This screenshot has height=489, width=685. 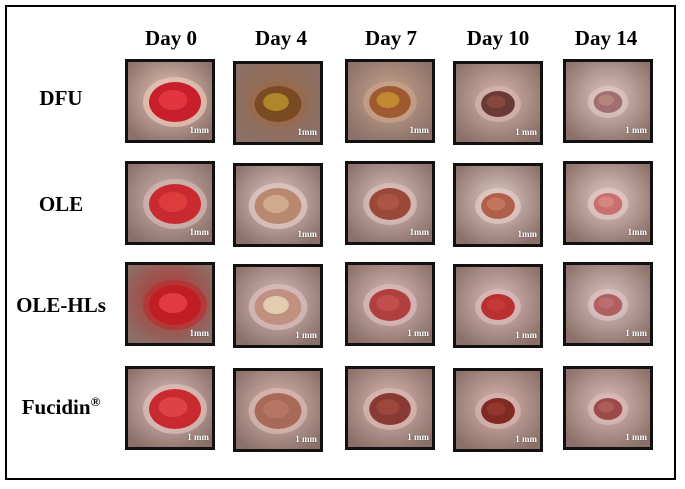 I want to click on row-label-dfu: DFU, so click(x=61, y=98).